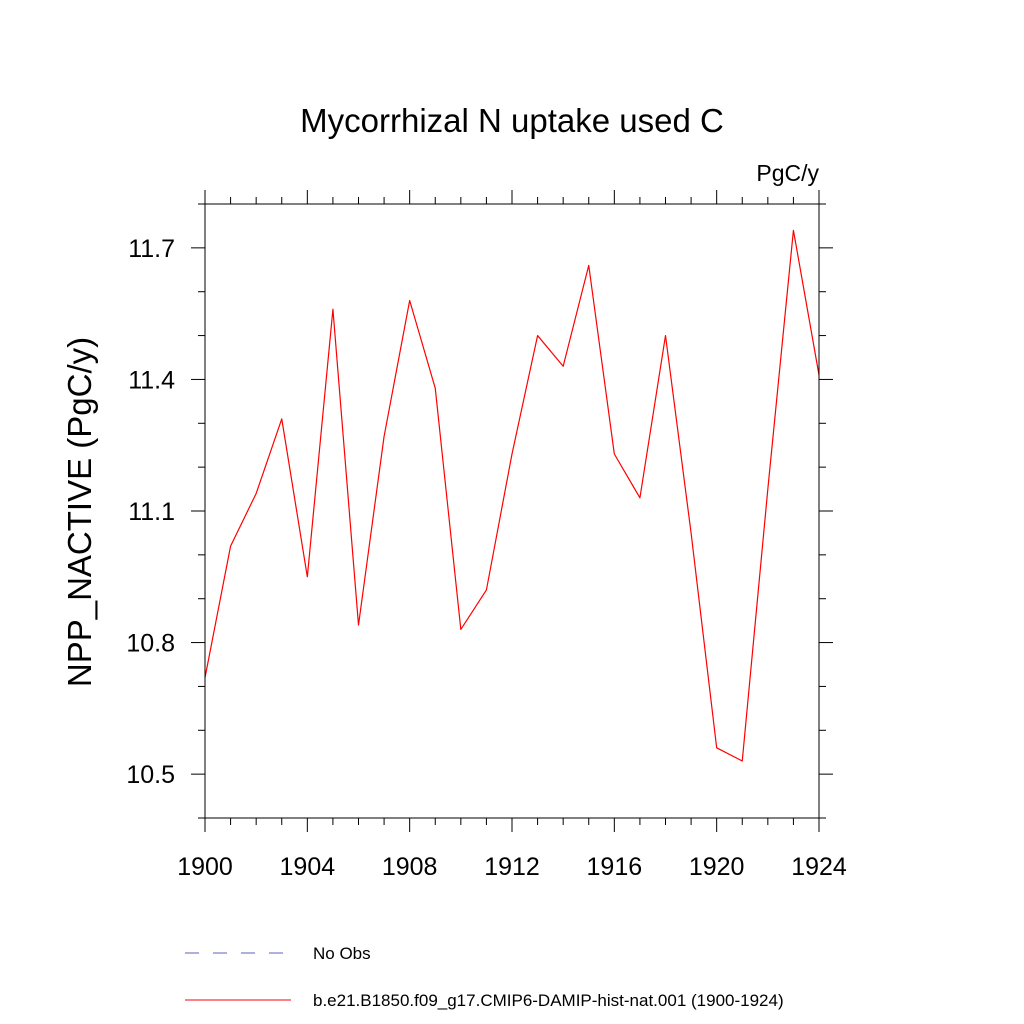 Image resolution: width=1024 pixels, height=1024 pixels. What do you see at coordinates (717, 867) in the screenshot?
I see `x-tick-label: 1920` at bounding box center [717, 867].